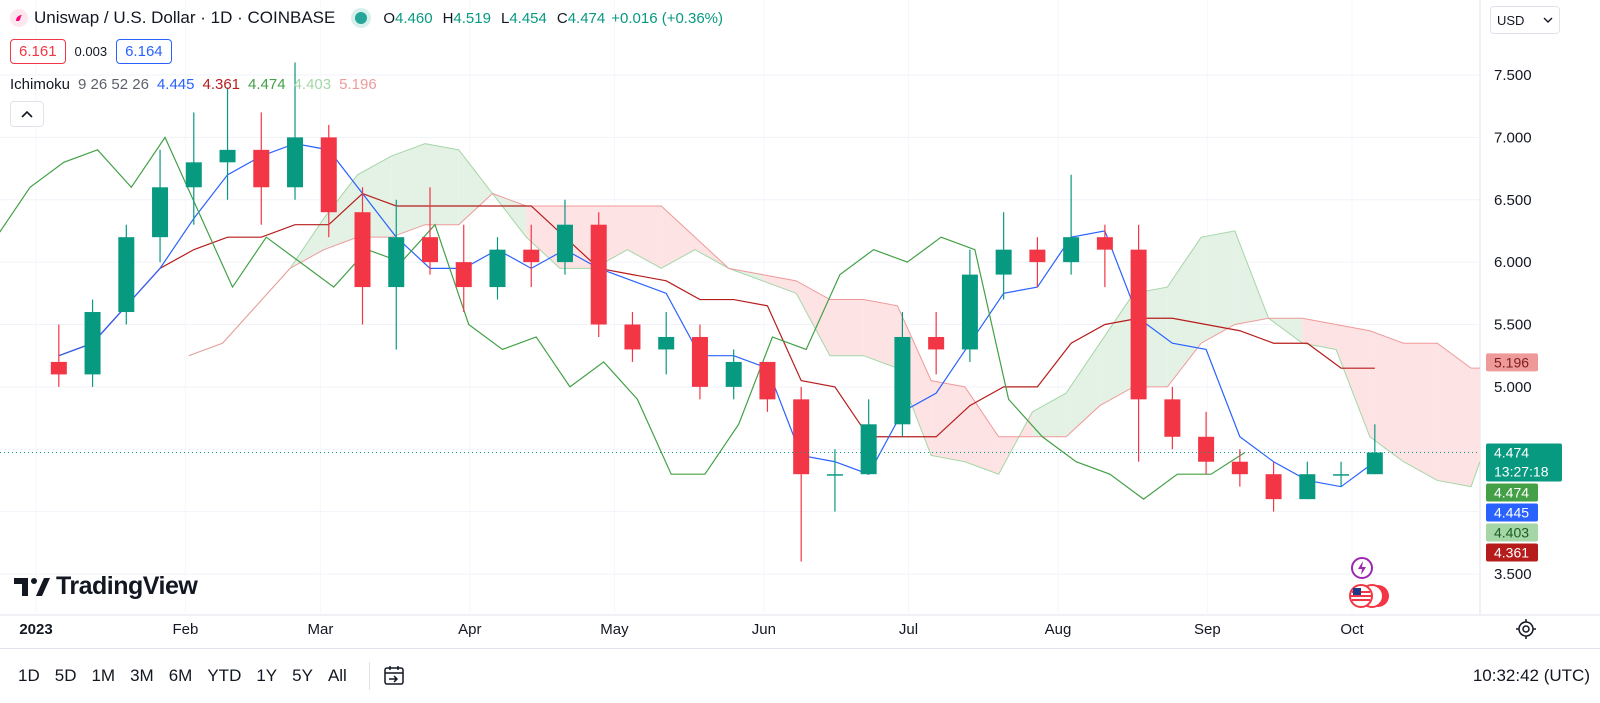  Describe the element at coordinates (667, 18) in the screenshot. I see `price-change: +0.016 (+0.36%)` at that location.